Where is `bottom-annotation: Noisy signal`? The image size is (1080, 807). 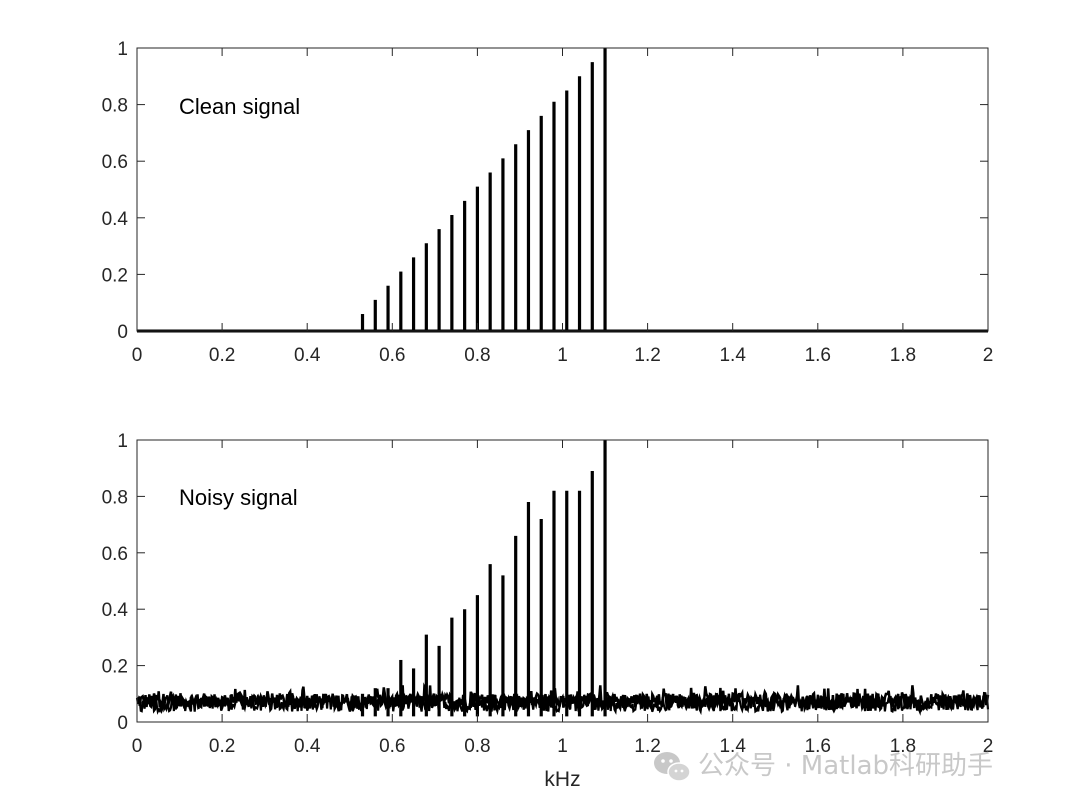
bottom-annotation: Noisy signal is located at coordinates (238, 497).